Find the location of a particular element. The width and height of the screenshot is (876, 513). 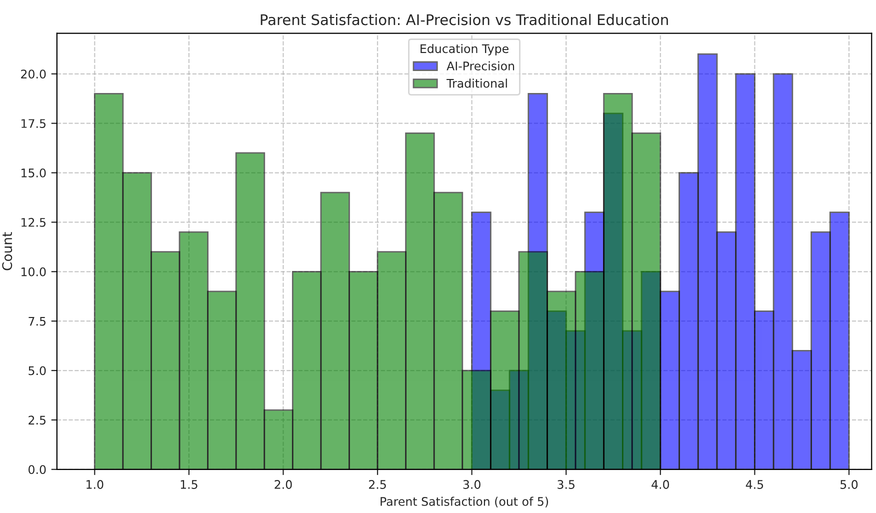

x-tick-label: 4.5 is located at coordinates (755, 484).